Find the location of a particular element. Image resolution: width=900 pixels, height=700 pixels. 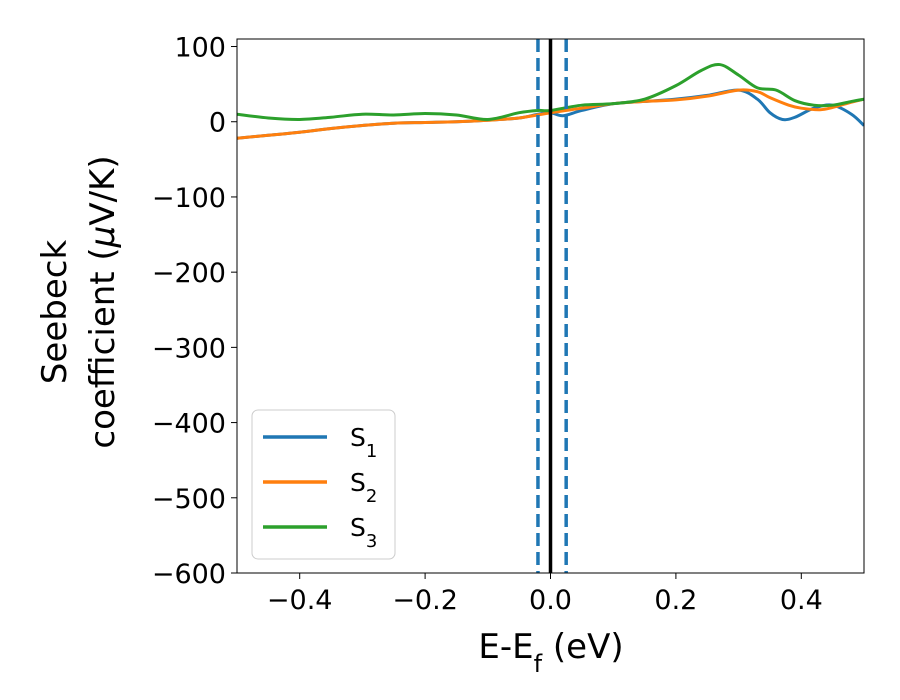

reference-lines is located at coordinates (552, 306).